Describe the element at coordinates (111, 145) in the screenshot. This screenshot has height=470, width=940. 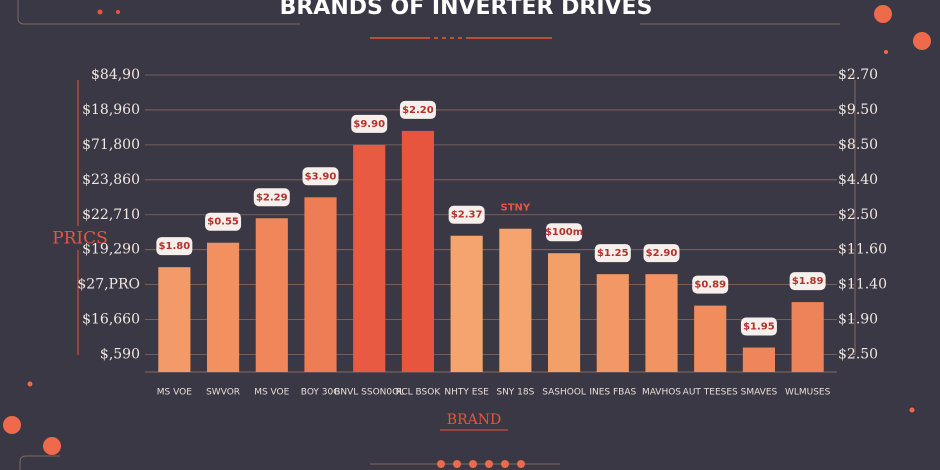
I see `y-tick-label: $71,800` at that location.